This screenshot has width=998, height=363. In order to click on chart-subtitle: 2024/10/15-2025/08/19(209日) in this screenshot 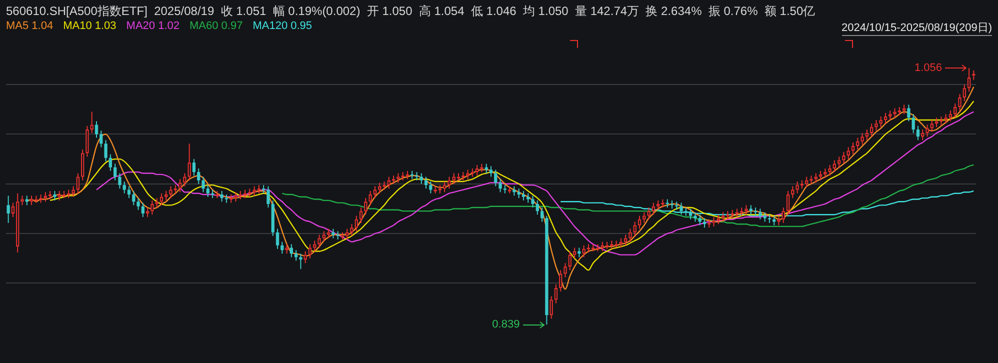, I will do `click(917, 28)`.